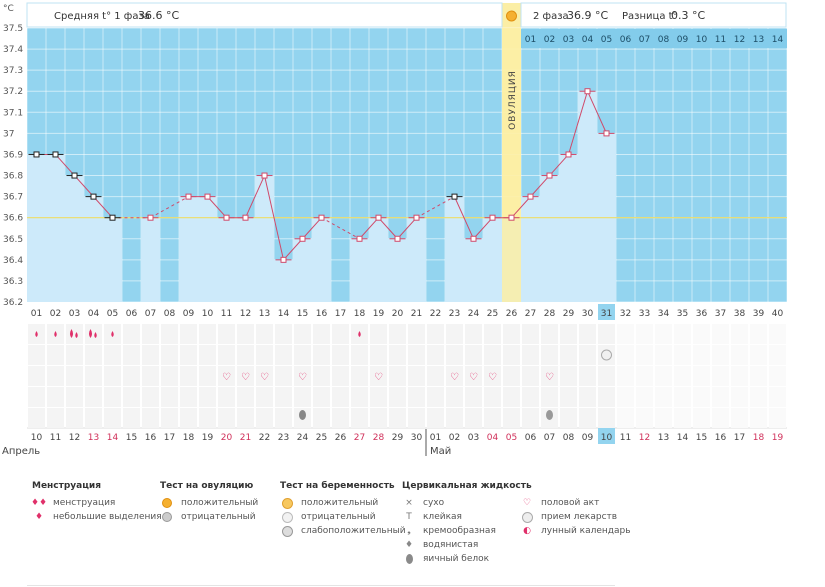  Describe the element at coordinates (701, 438) in the screenshot. I see `date-label: 15` at that location.